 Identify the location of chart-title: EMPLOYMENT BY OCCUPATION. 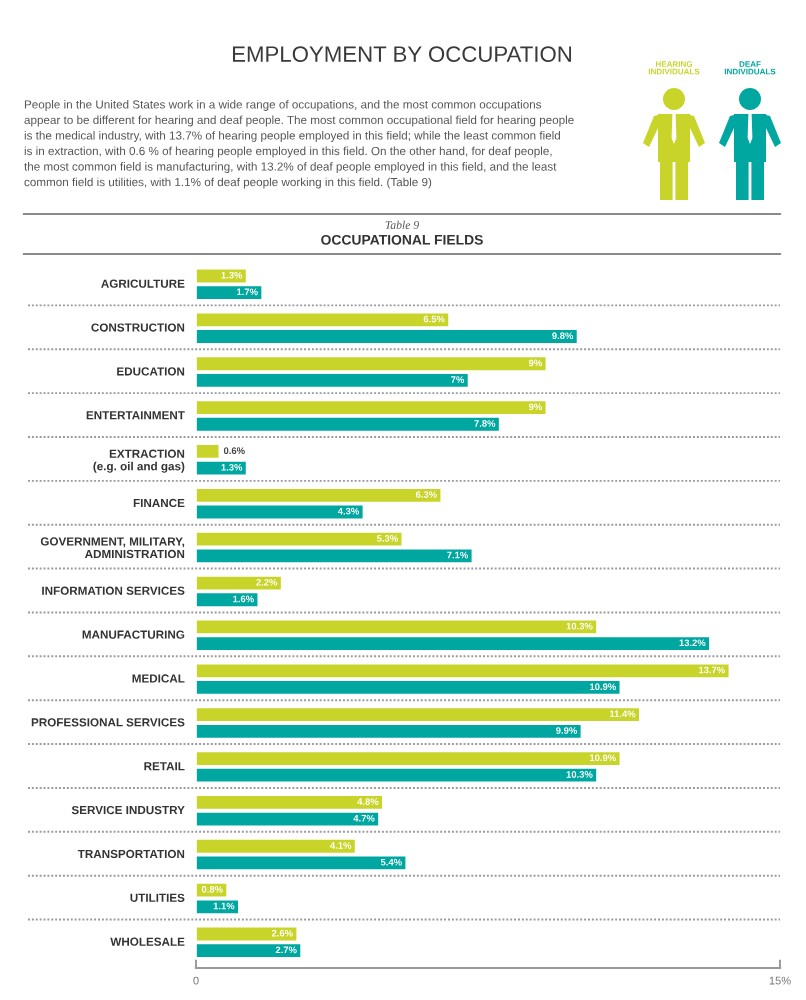
(402, 54).